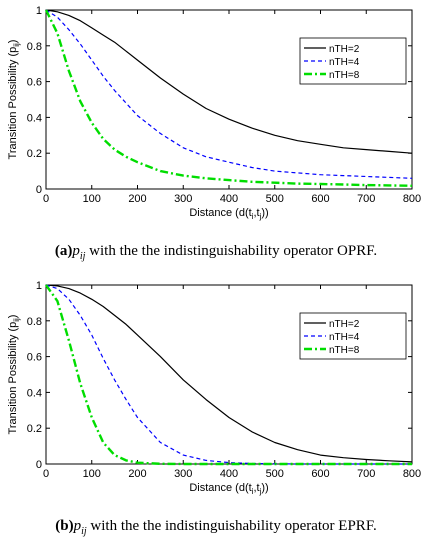 This screenshot has width=432, height=550. Describe the element at coordinates (64, 526) in the screenshot. I see `caption-label: (b)` at that location.